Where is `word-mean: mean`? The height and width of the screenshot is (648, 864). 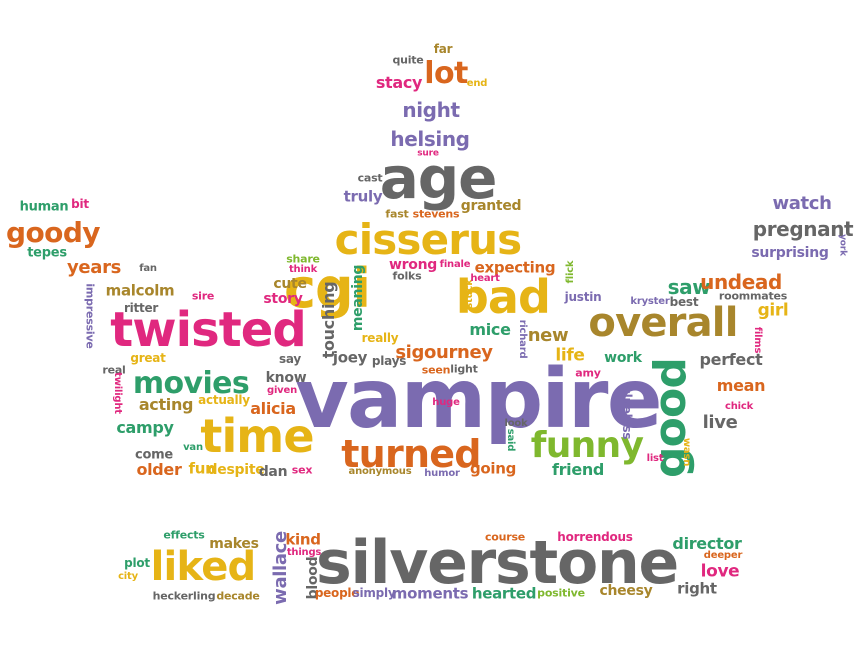
word-mean: mean is located at coordinates (741, 385).